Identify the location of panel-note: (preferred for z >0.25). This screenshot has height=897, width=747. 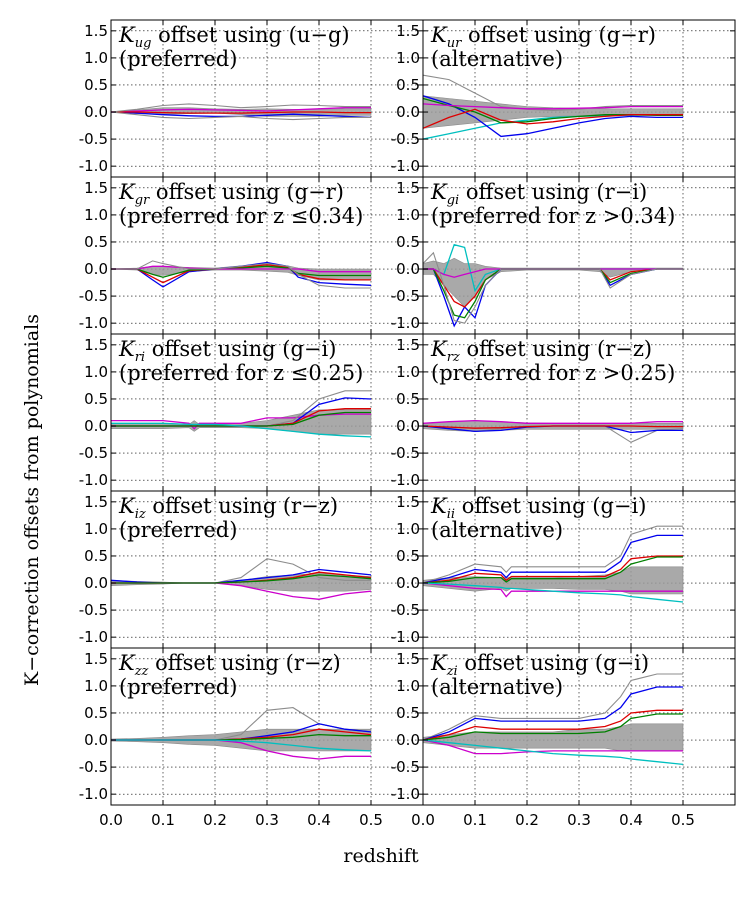
(553, 373).